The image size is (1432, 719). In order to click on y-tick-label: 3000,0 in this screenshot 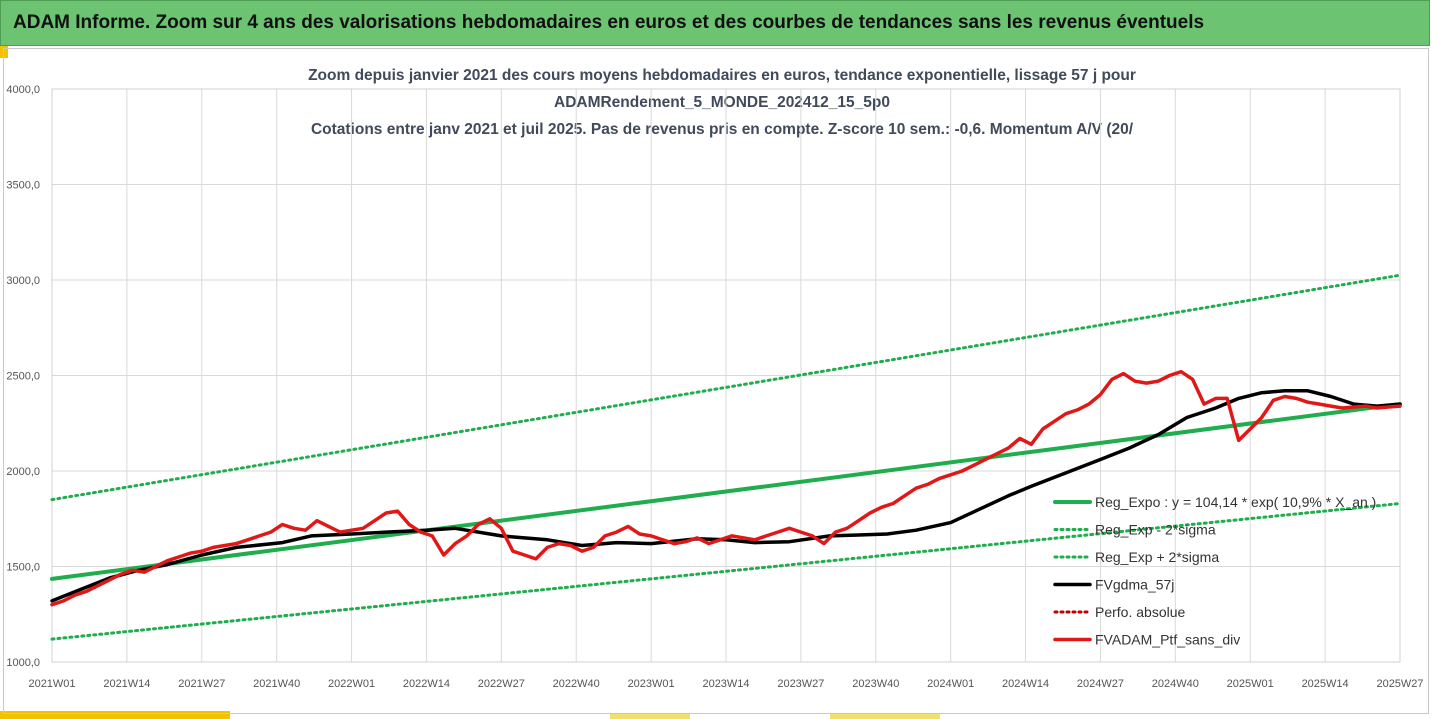, I will do `click(23, 281)`.